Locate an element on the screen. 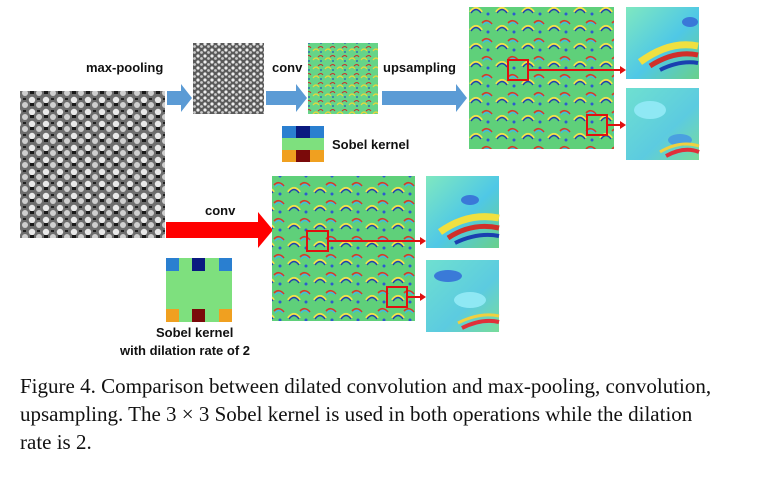  arrow-max-pooling is located at coordinates (179, 98).